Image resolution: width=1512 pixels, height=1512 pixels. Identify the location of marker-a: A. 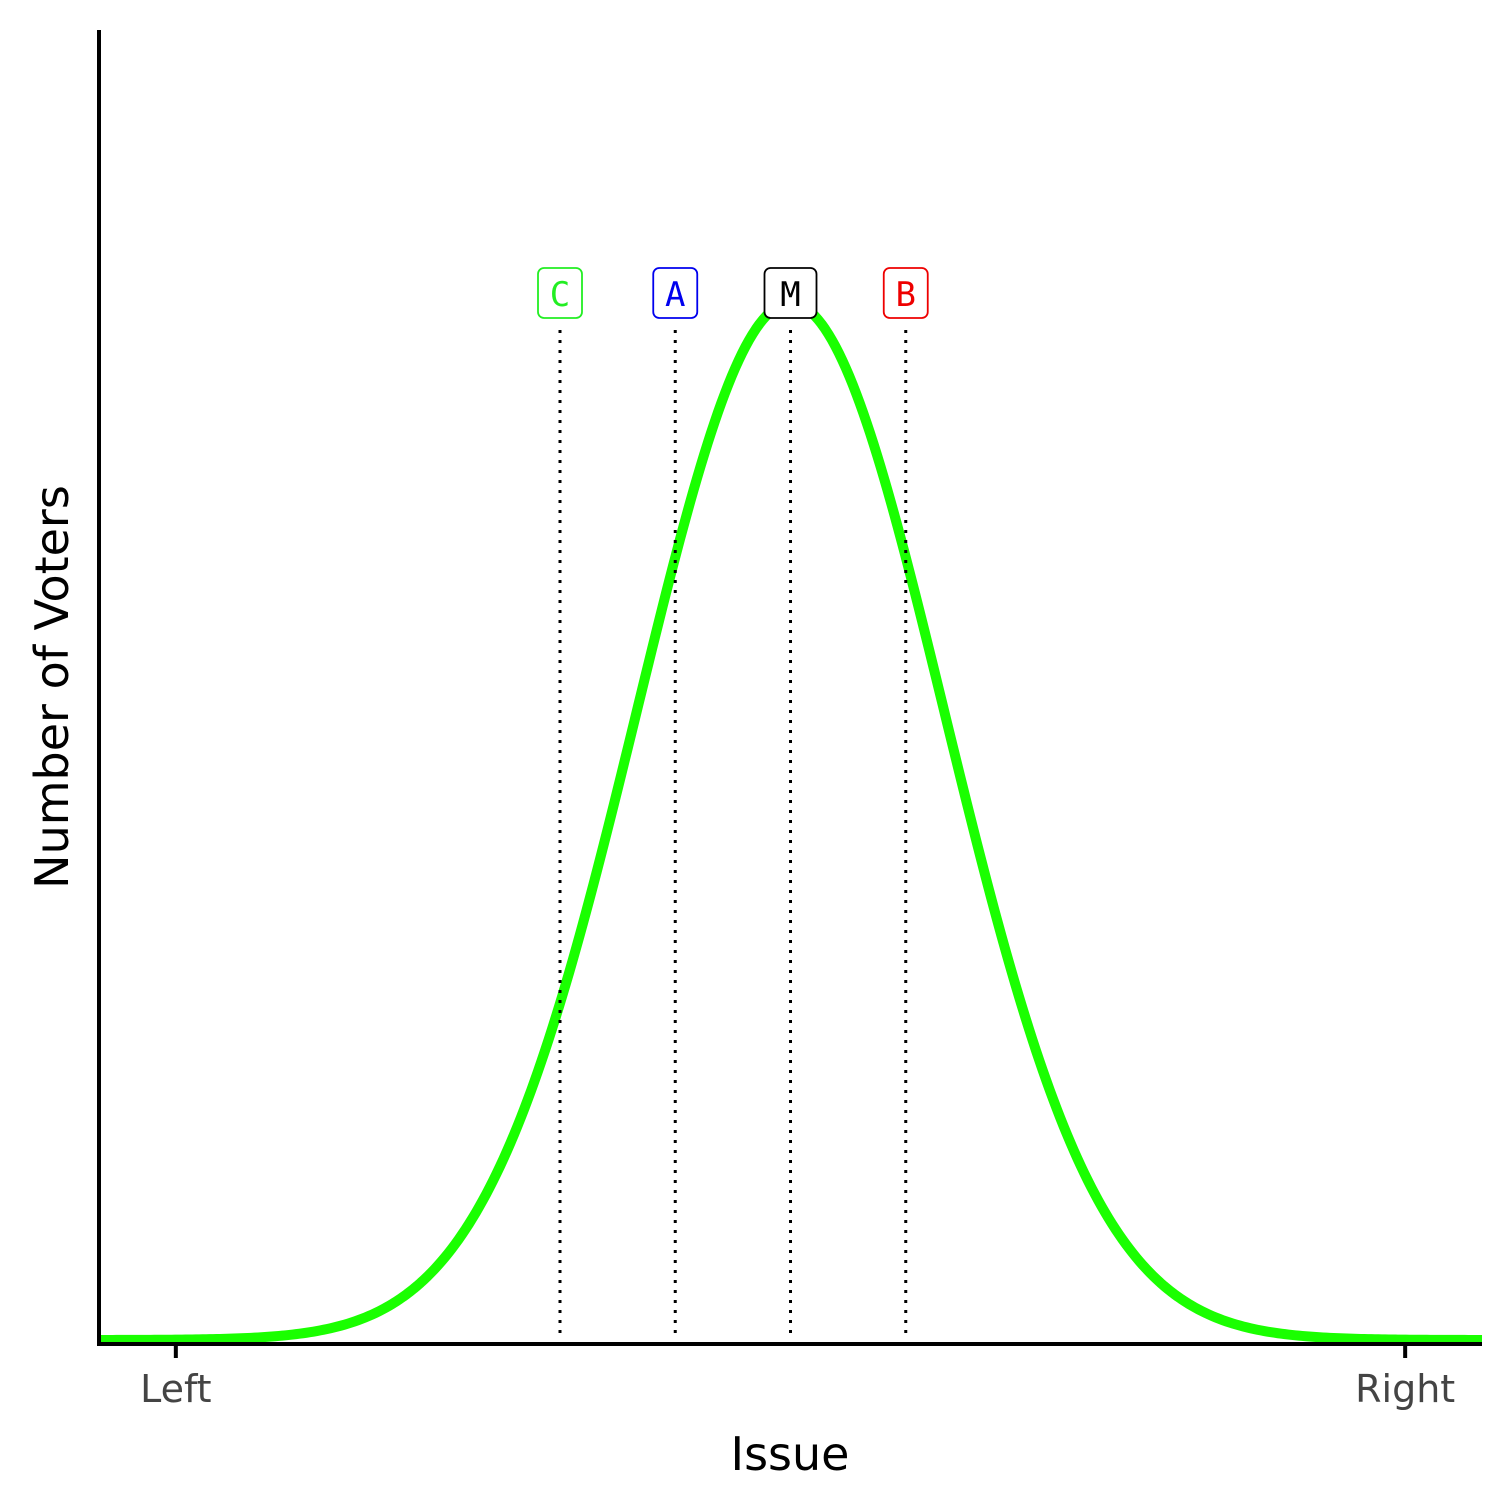
(675, 293).